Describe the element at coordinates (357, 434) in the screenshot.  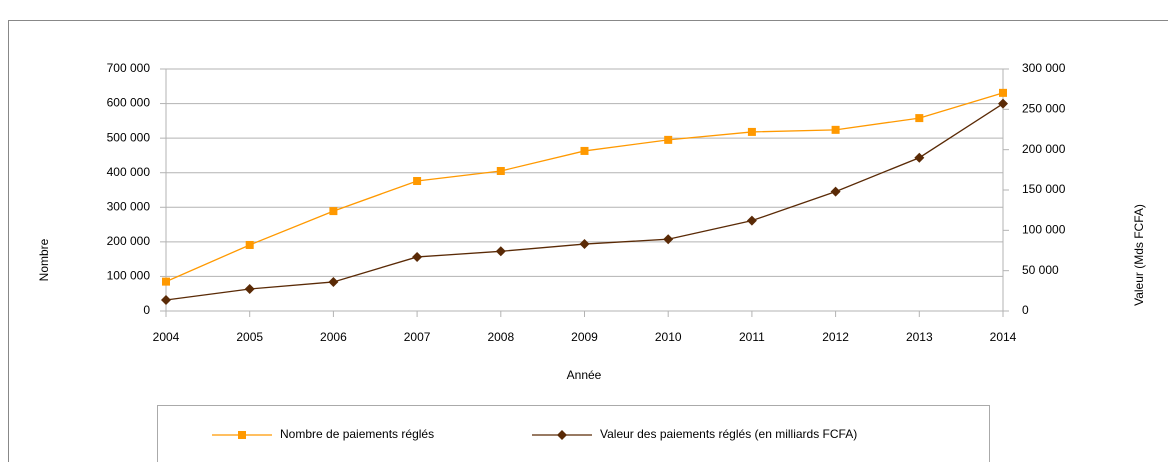
I see `legend-label: Nombre de paiements réglés` at that location.